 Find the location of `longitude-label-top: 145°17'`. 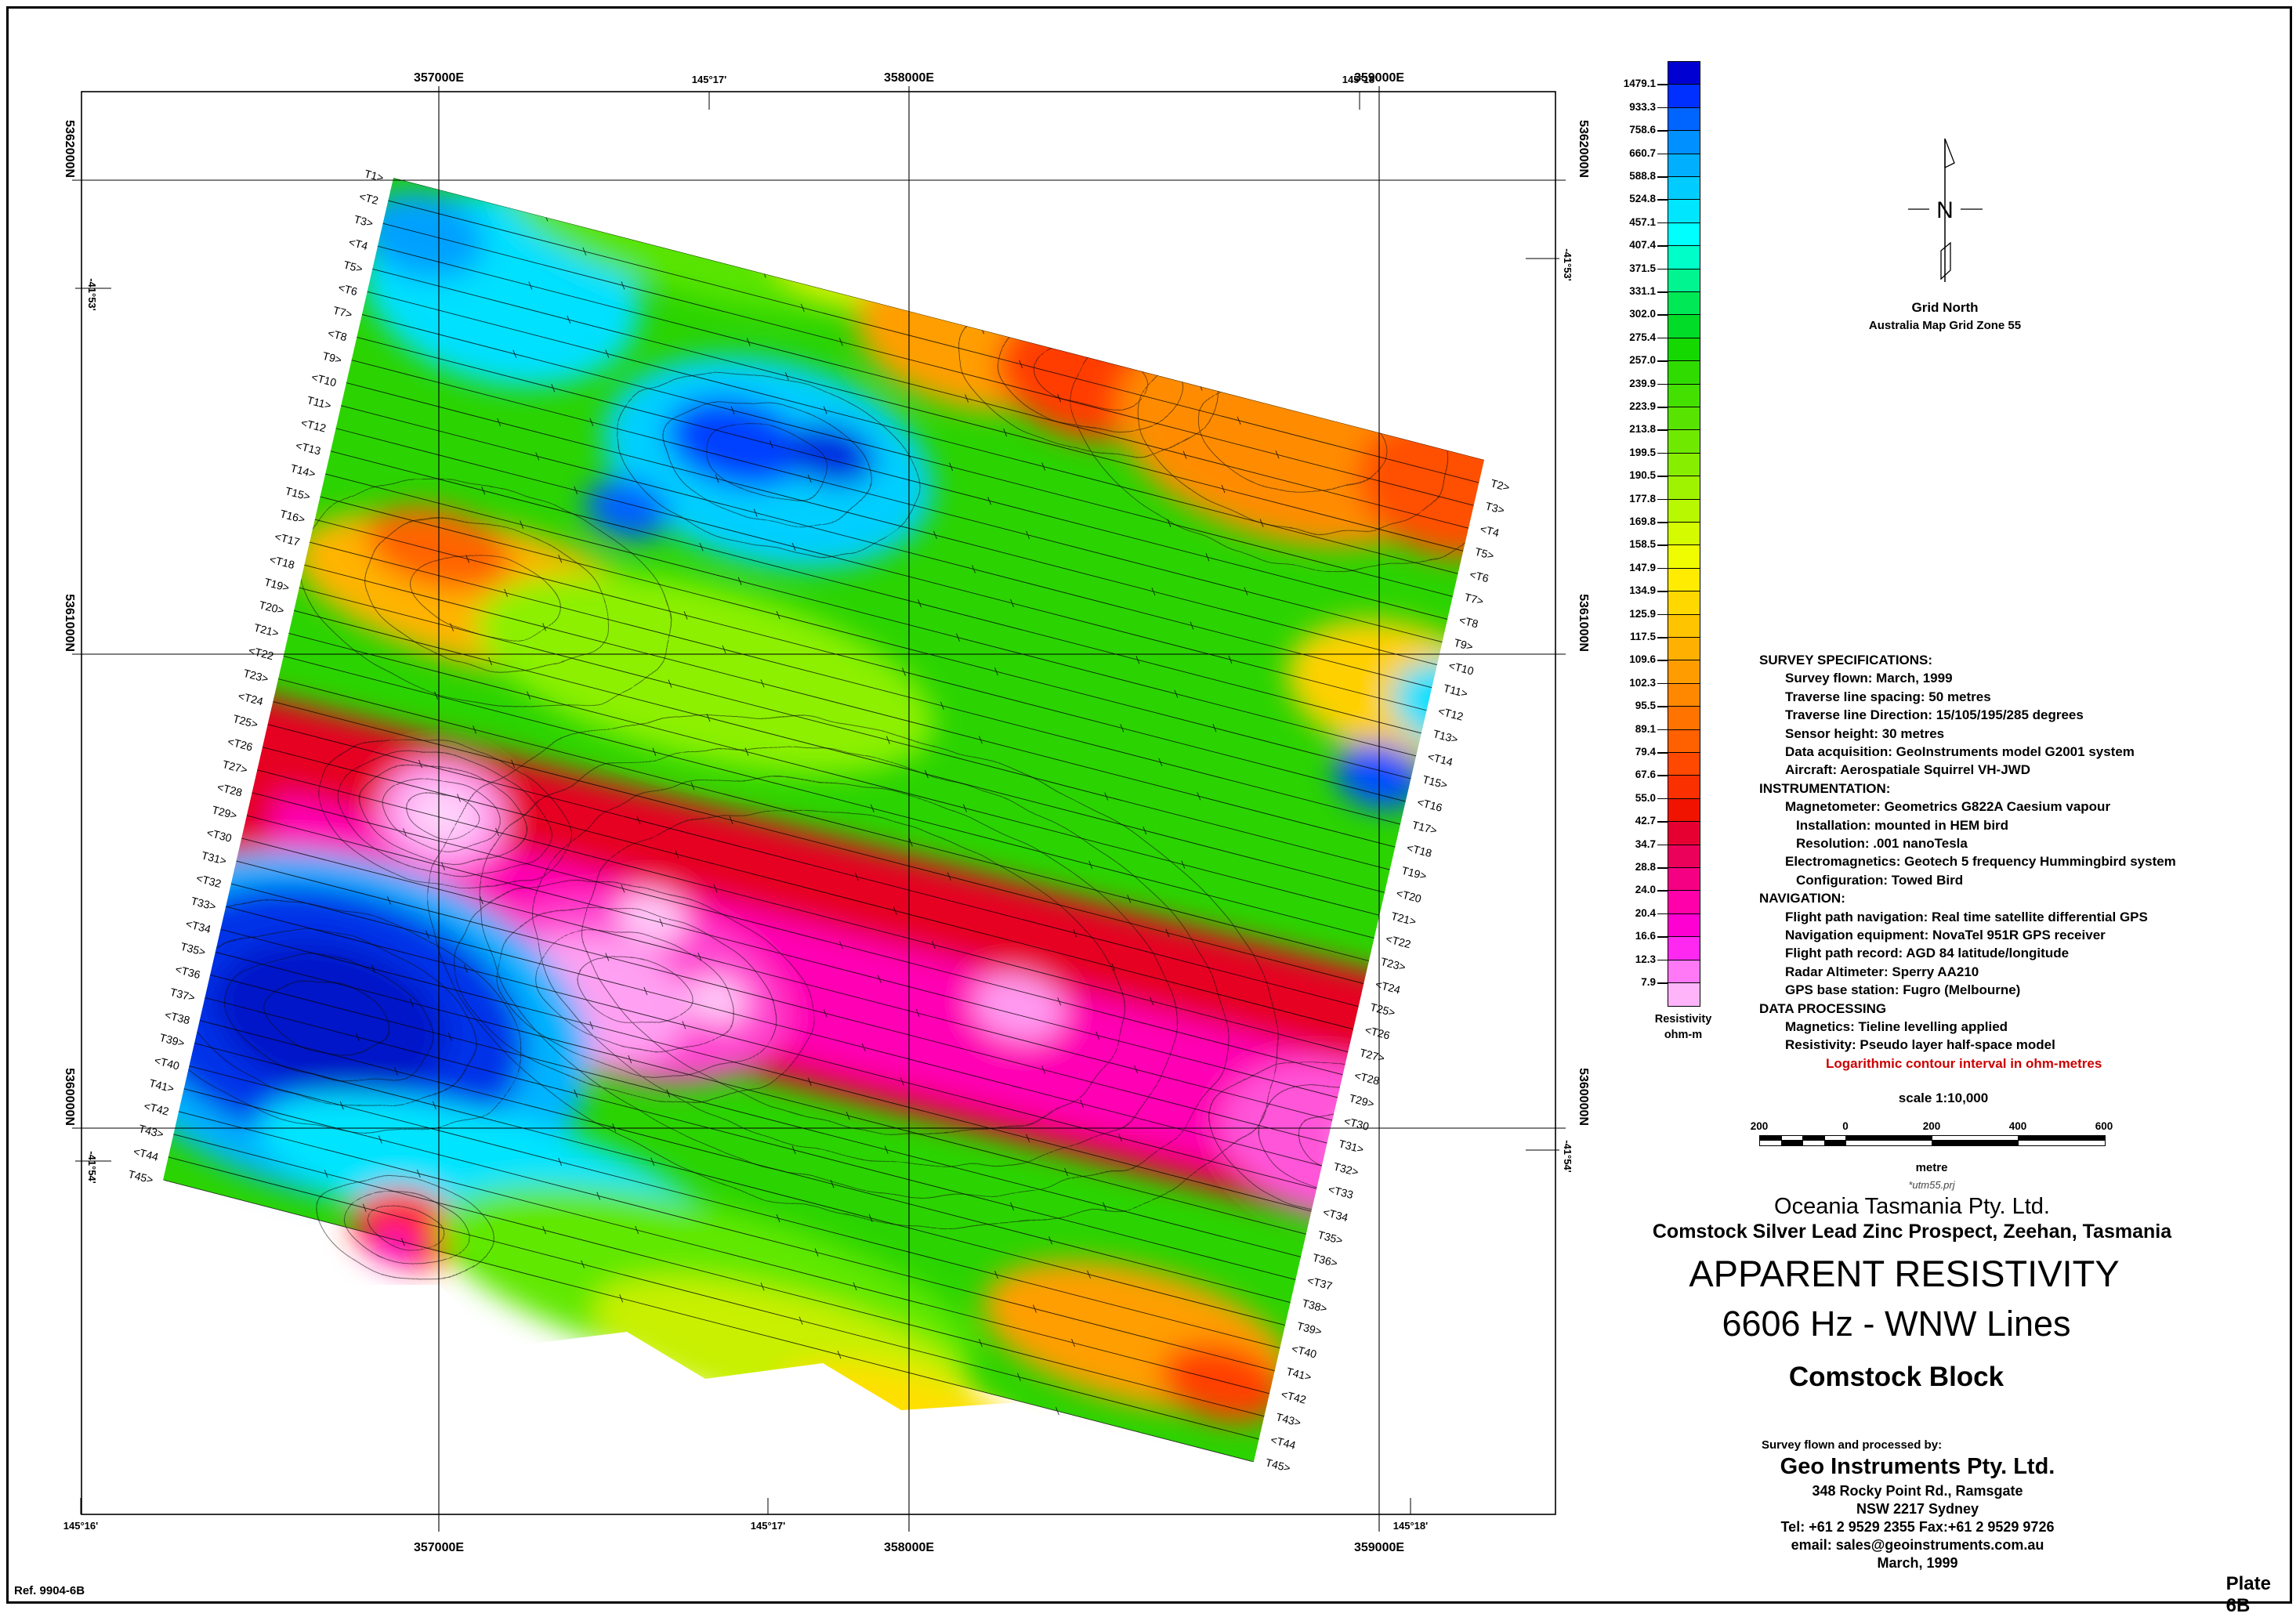

longitude-label-top: 145°17' is located at coordinates (709, 79).